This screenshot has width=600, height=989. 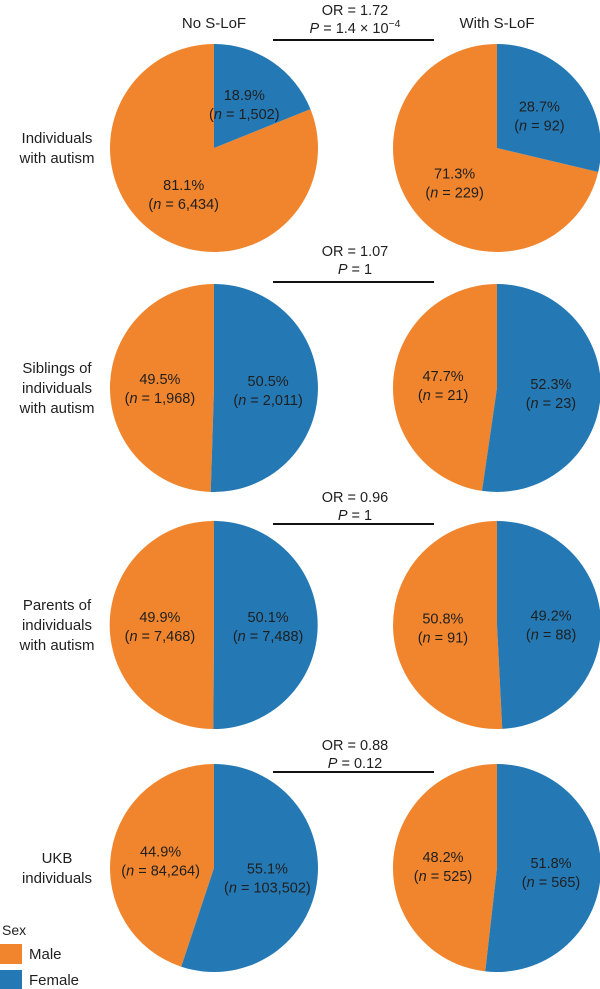 What do you see at coordinates (45, 954) in the screenshot?
I see `legend-label-male: Male` at bounding box center [45, 954].